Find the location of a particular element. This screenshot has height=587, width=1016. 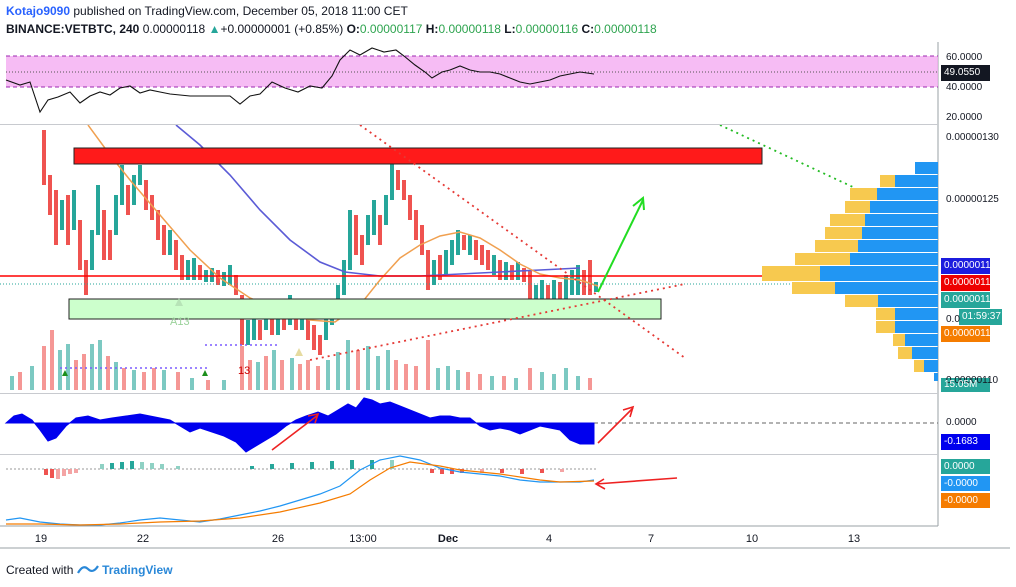

price-tag-blue: 0.00000119 is located at coordinates (970, 265).